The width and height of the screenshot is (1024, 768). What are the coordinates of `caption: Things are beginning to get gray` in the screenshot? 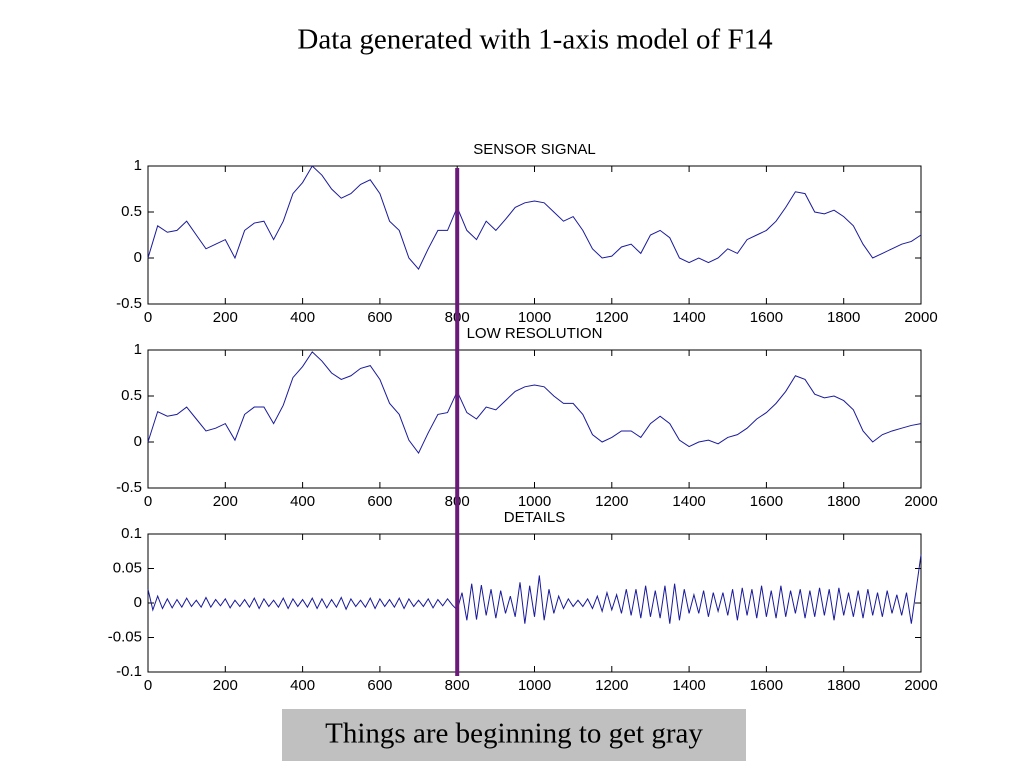 It's located at (514, 734).